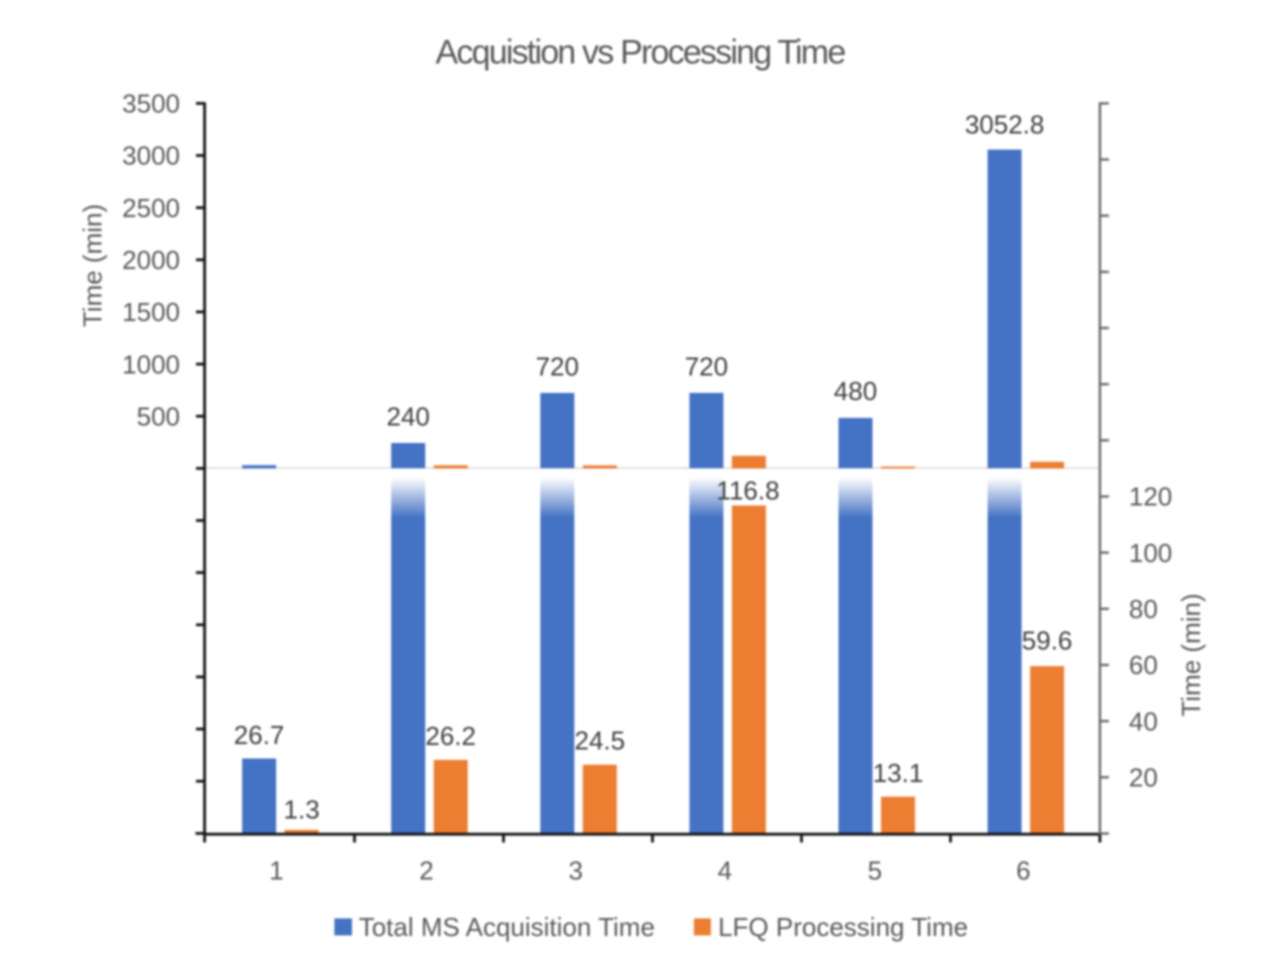 This screenshot has height=976, width=1280. What do you see at coordinates (151, 104) in the screenshot?
I see `svg-text: 3500` at bounding box center [151, 104].